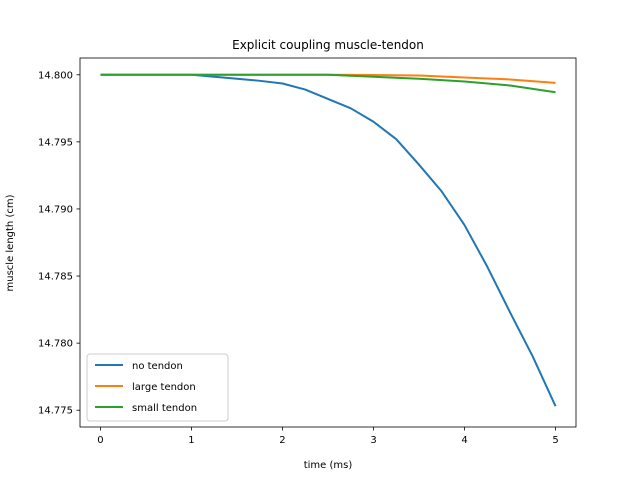 The width and height of the screenshot is (640, 480). I want to click on legend-label-0: no tendon, so click(157, 366).